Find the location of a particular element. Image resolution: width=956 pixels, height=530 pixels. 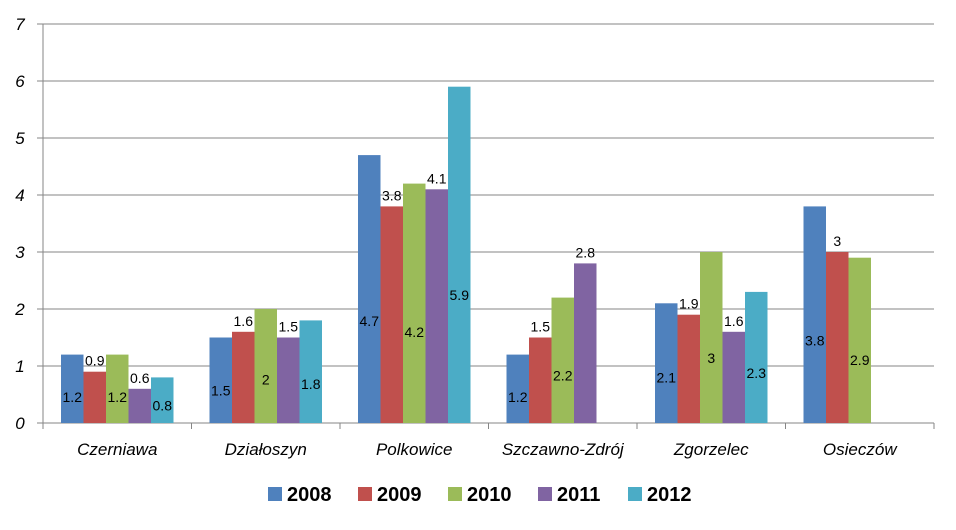

bar-2008-Polkowice is located at coordinates (369, 289).